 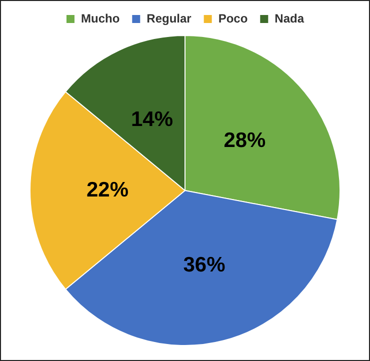 What do you see at coordinates (169, 18) in the screenshot?
I see `legend-label: Regular` at bounding box center [169, 18].